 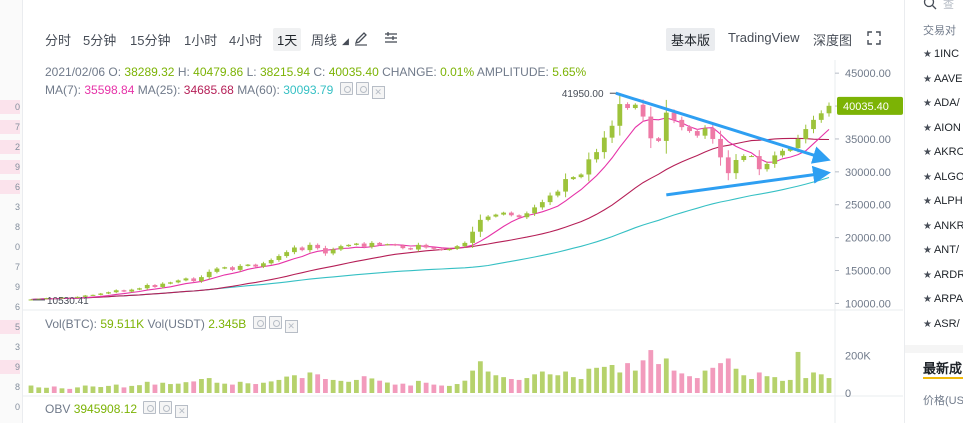 What do you see at coordinates (182, 411) in the screenshot?
I see `obv-close-icon: ✕` at bounding box center [182, 411].